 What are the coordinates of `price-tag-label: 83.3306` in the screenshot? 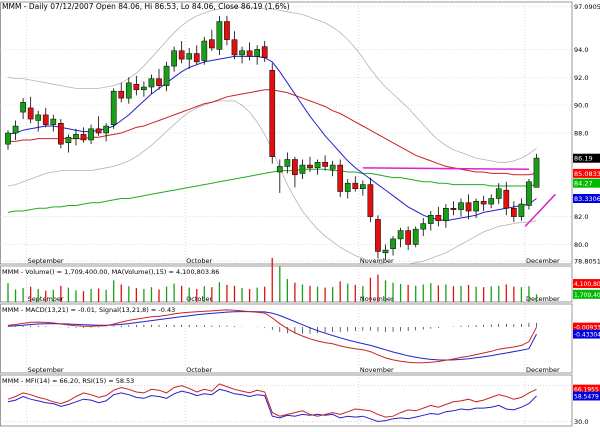 It's located at (587, 199).